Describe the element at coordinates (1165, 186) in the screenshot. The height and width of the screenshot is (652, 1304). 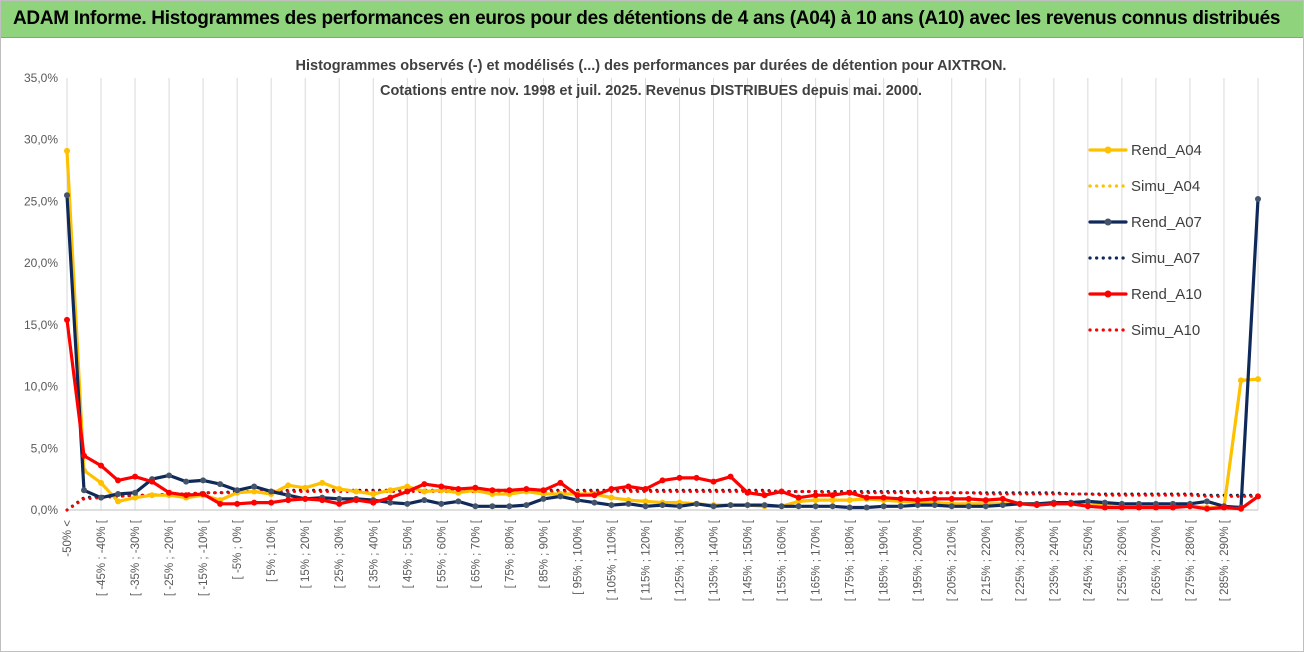
I see `legend-label: Simu_A04` at that location.